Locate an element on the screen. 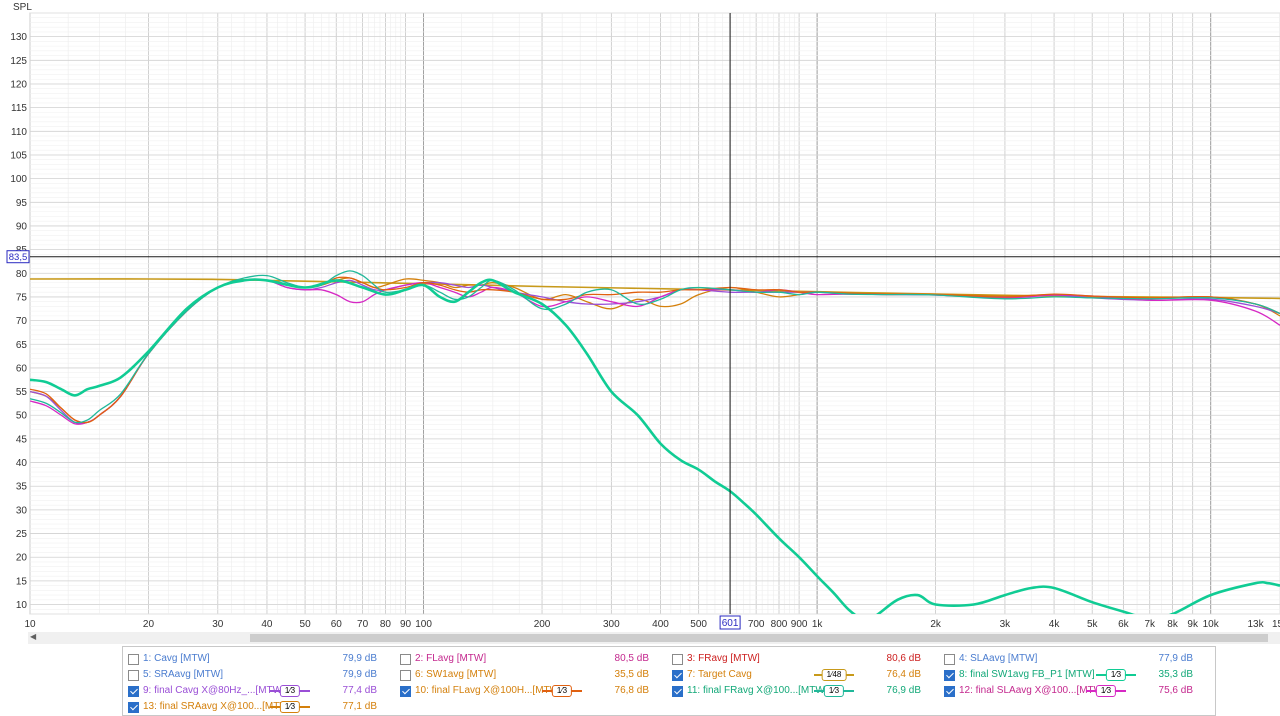 The image size is (1280, 716). x-tick-label: 9k is located at coordinates (1193, 624).